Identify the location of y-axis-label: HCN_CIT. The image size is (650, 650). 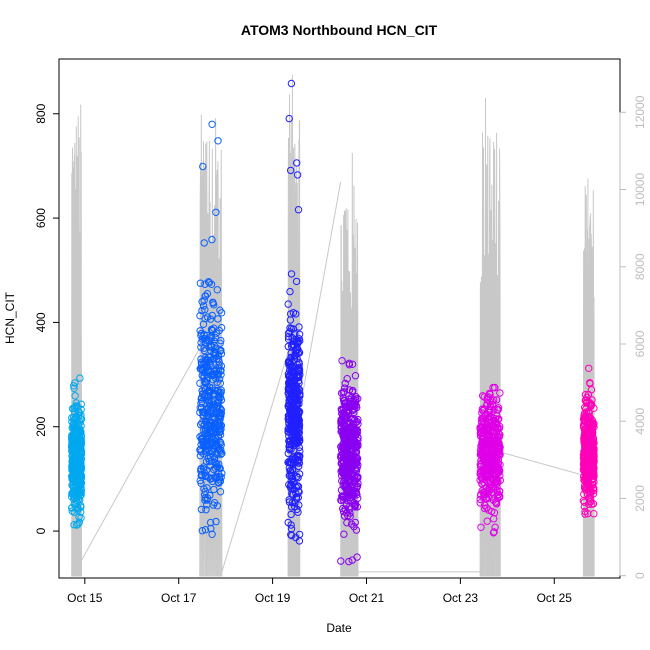
(10, 317).